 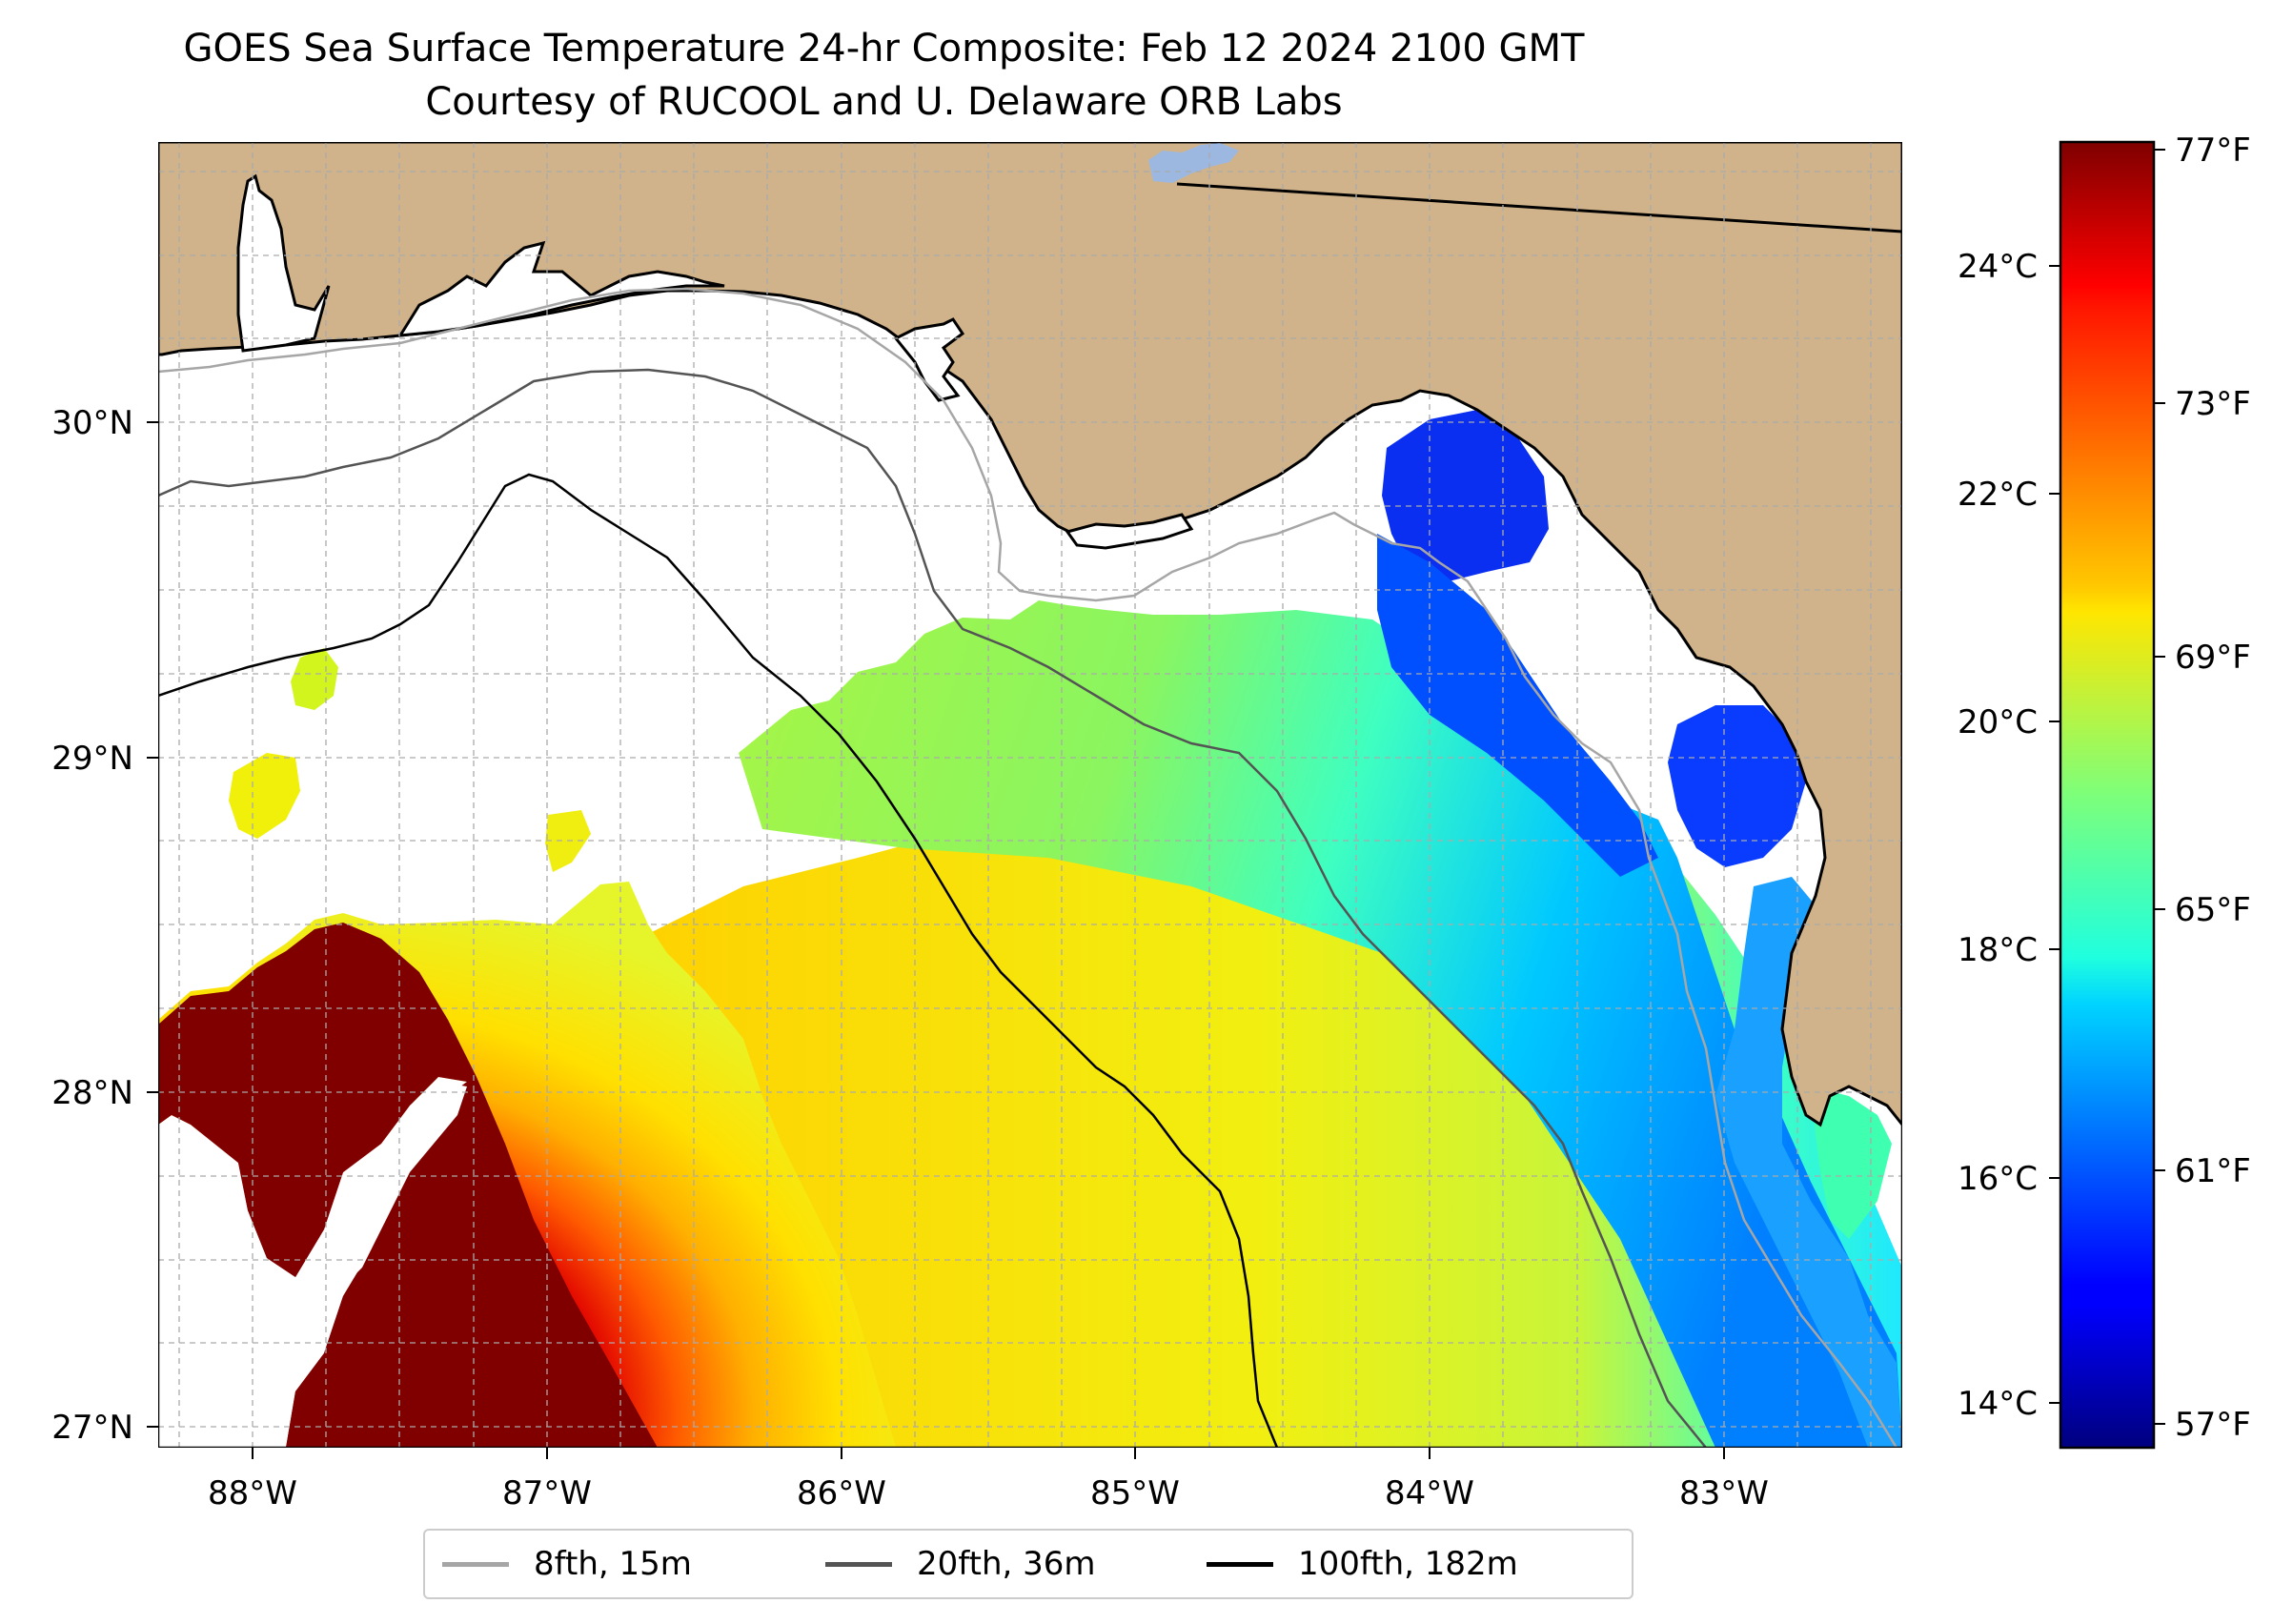 What do you see at coordinates (253, 1493) in the screenshot?
I see `lon-label: 88°W` at bounding box center [253, 1493].